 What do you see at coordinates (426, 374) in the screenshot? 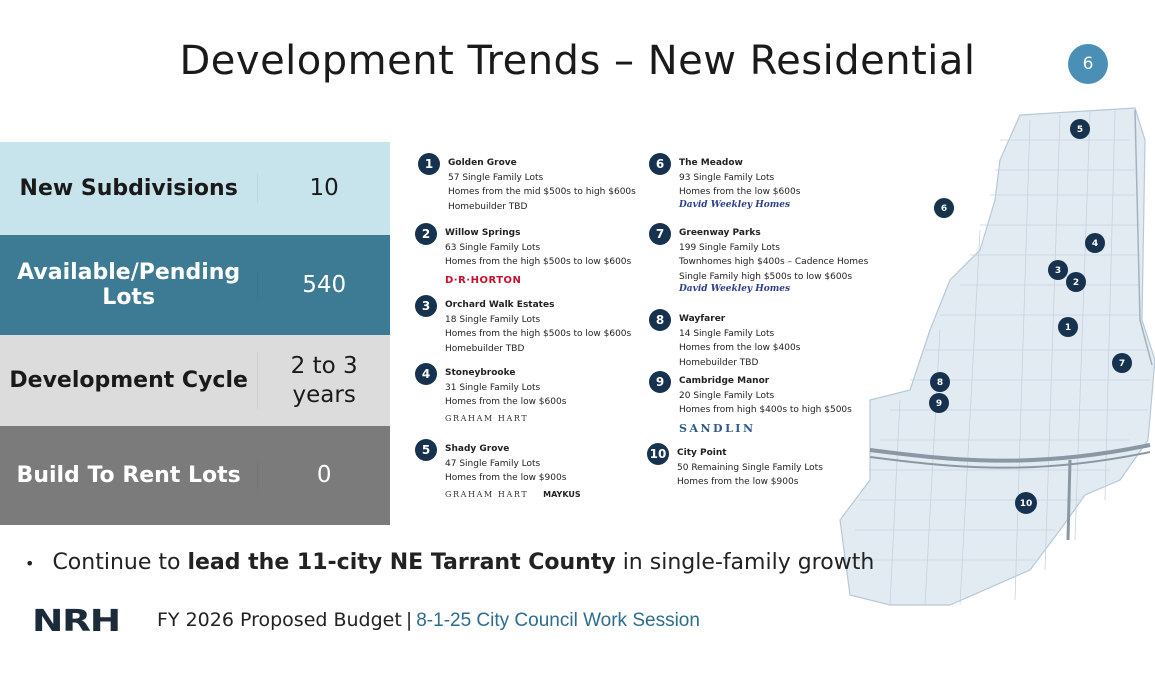
I see `map-marker-badge: 4` at bounding box center [426, 374].